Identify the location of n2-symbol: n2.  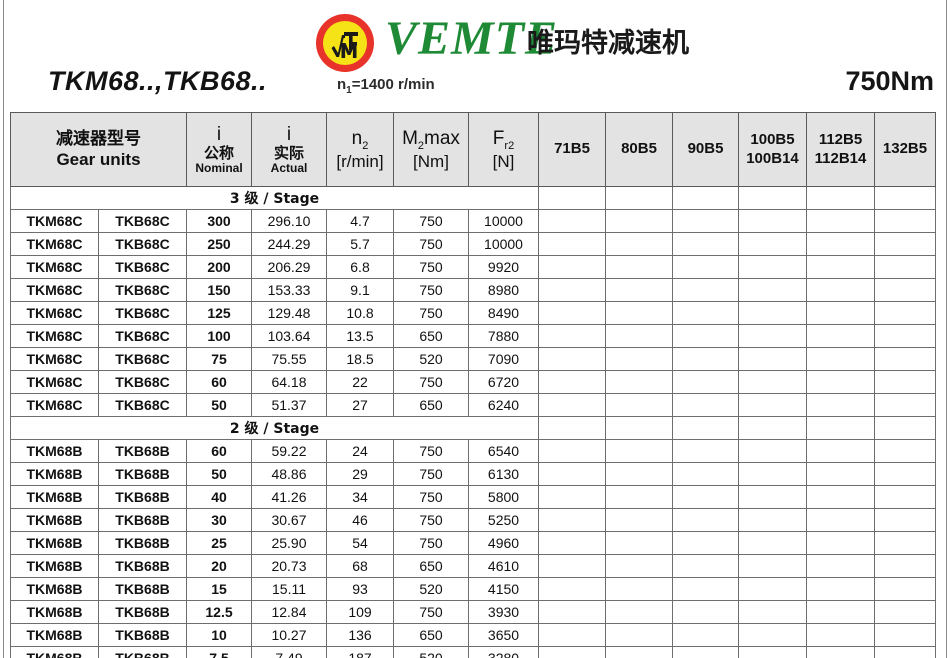
(360, 140).